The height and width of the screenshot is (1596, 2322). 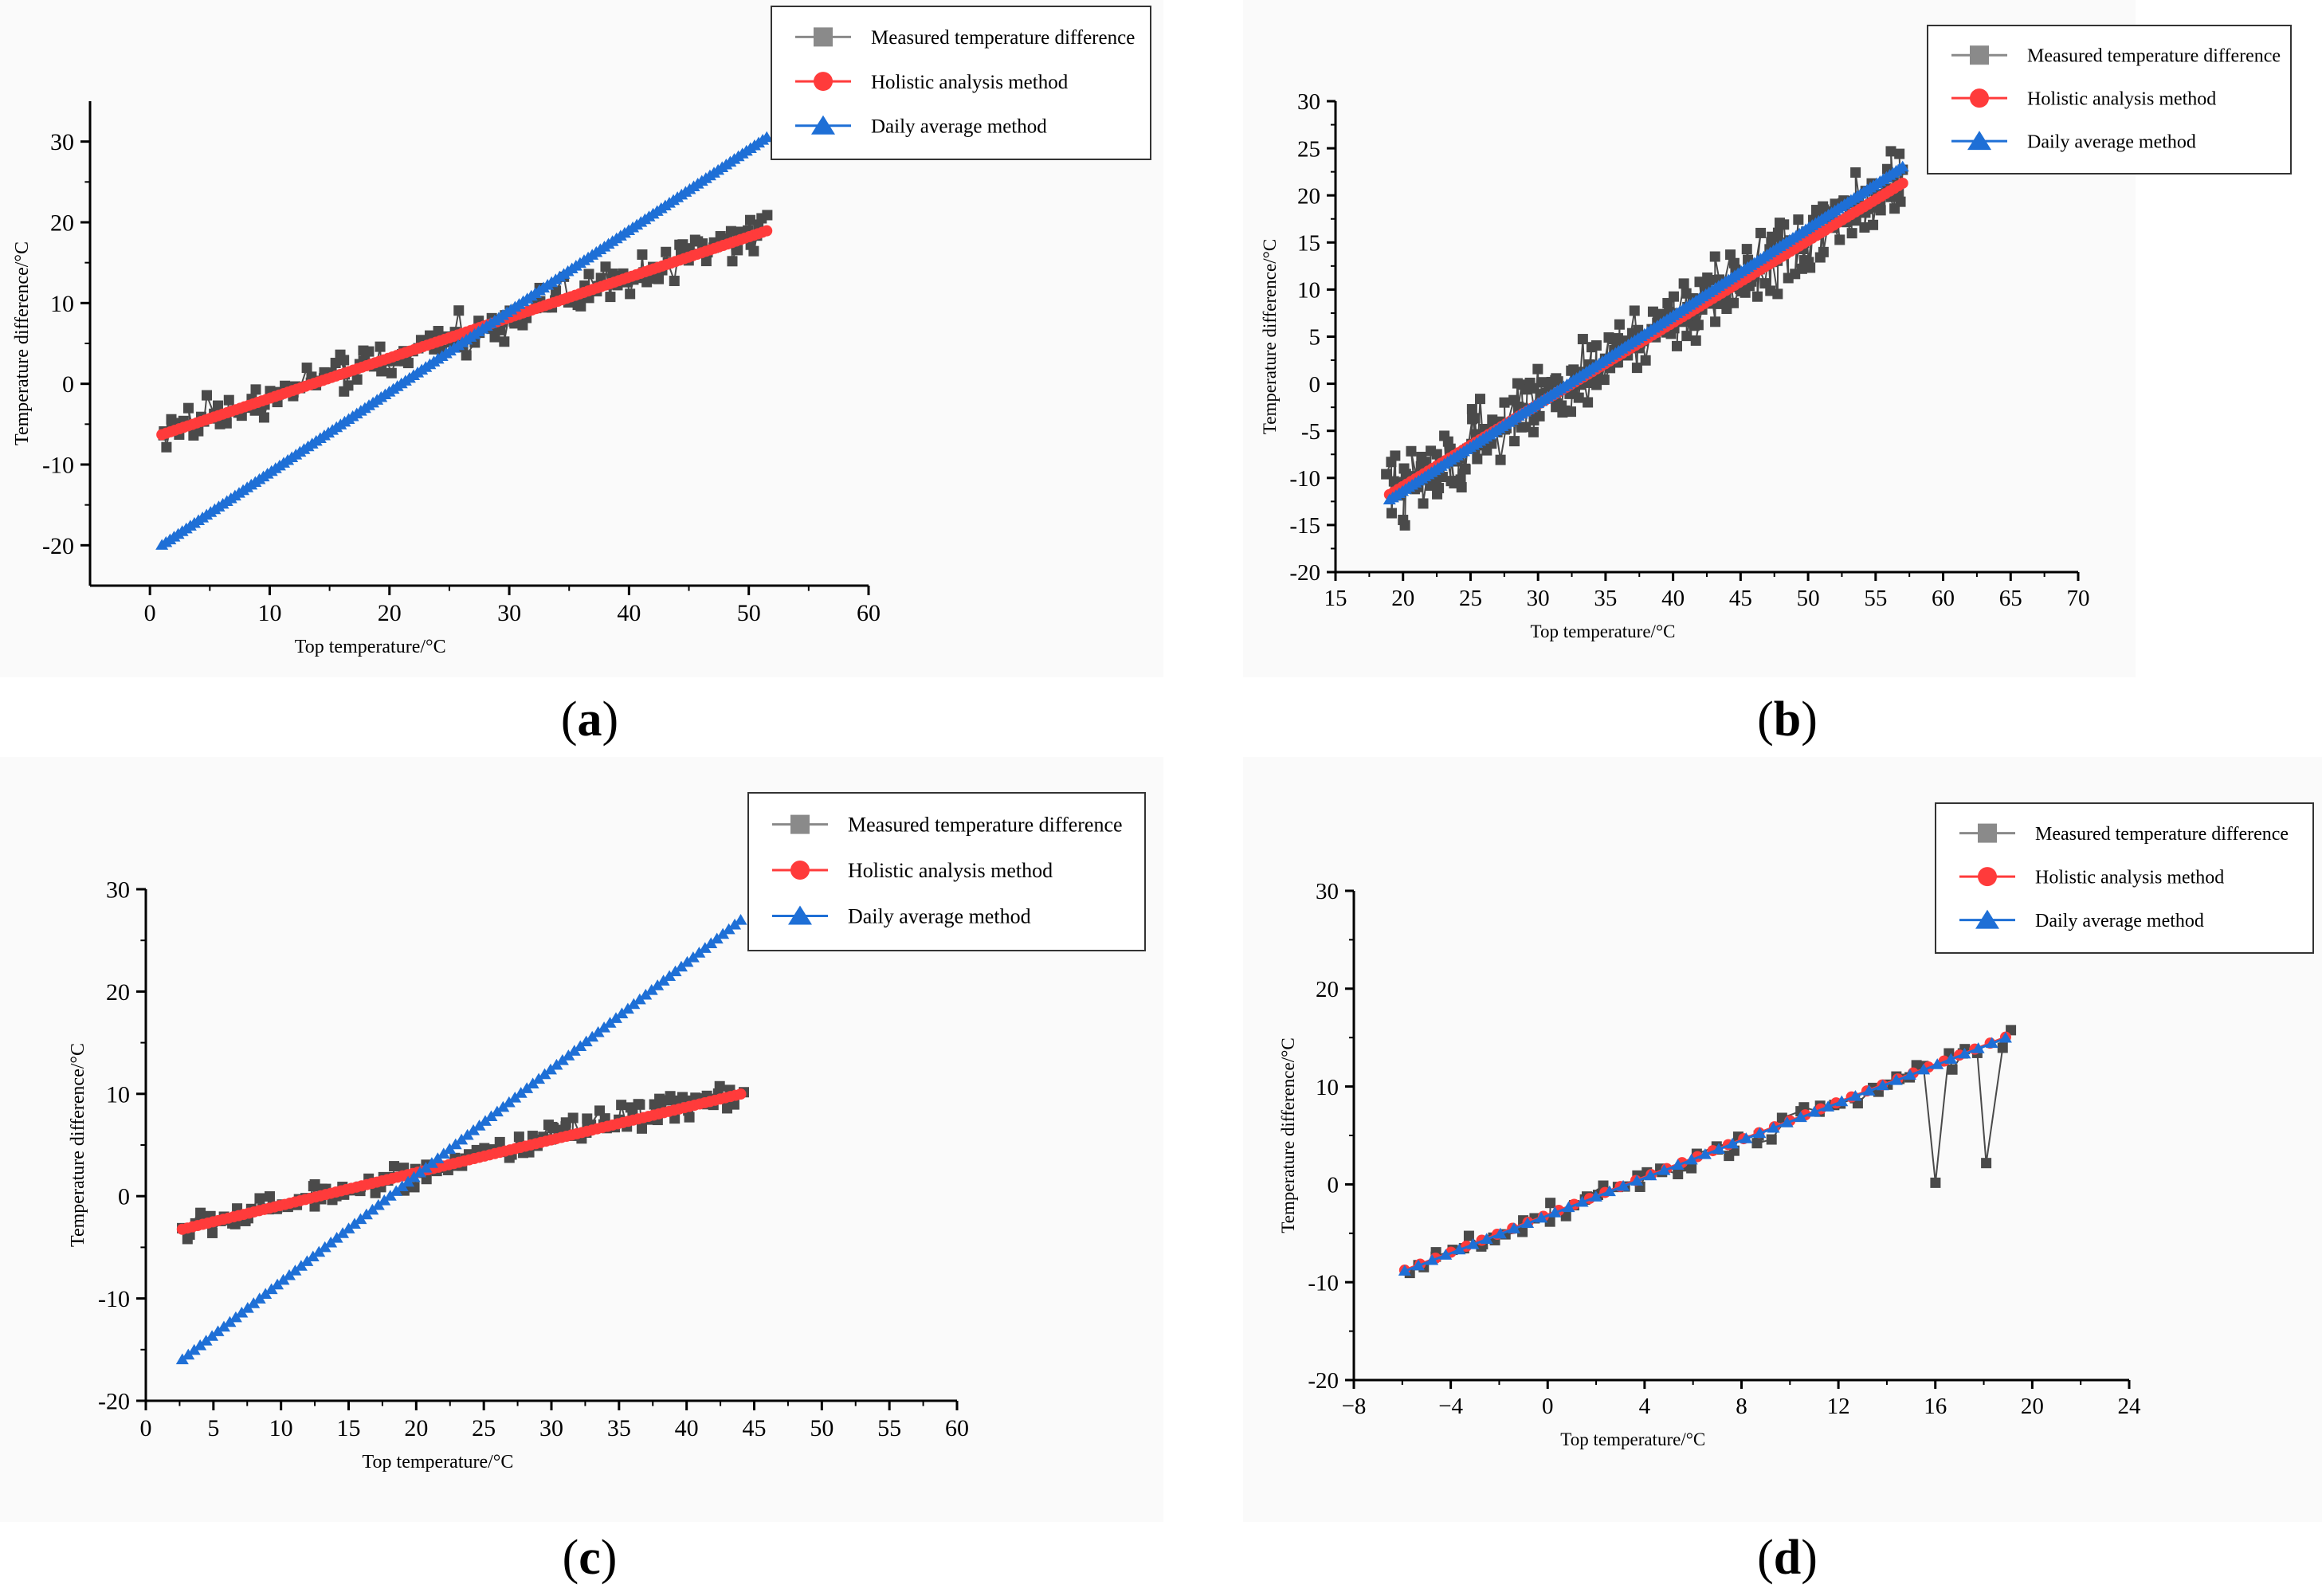 I want to click on x-axis-title: Top temperature/°C, so click(x=438, y=1462).